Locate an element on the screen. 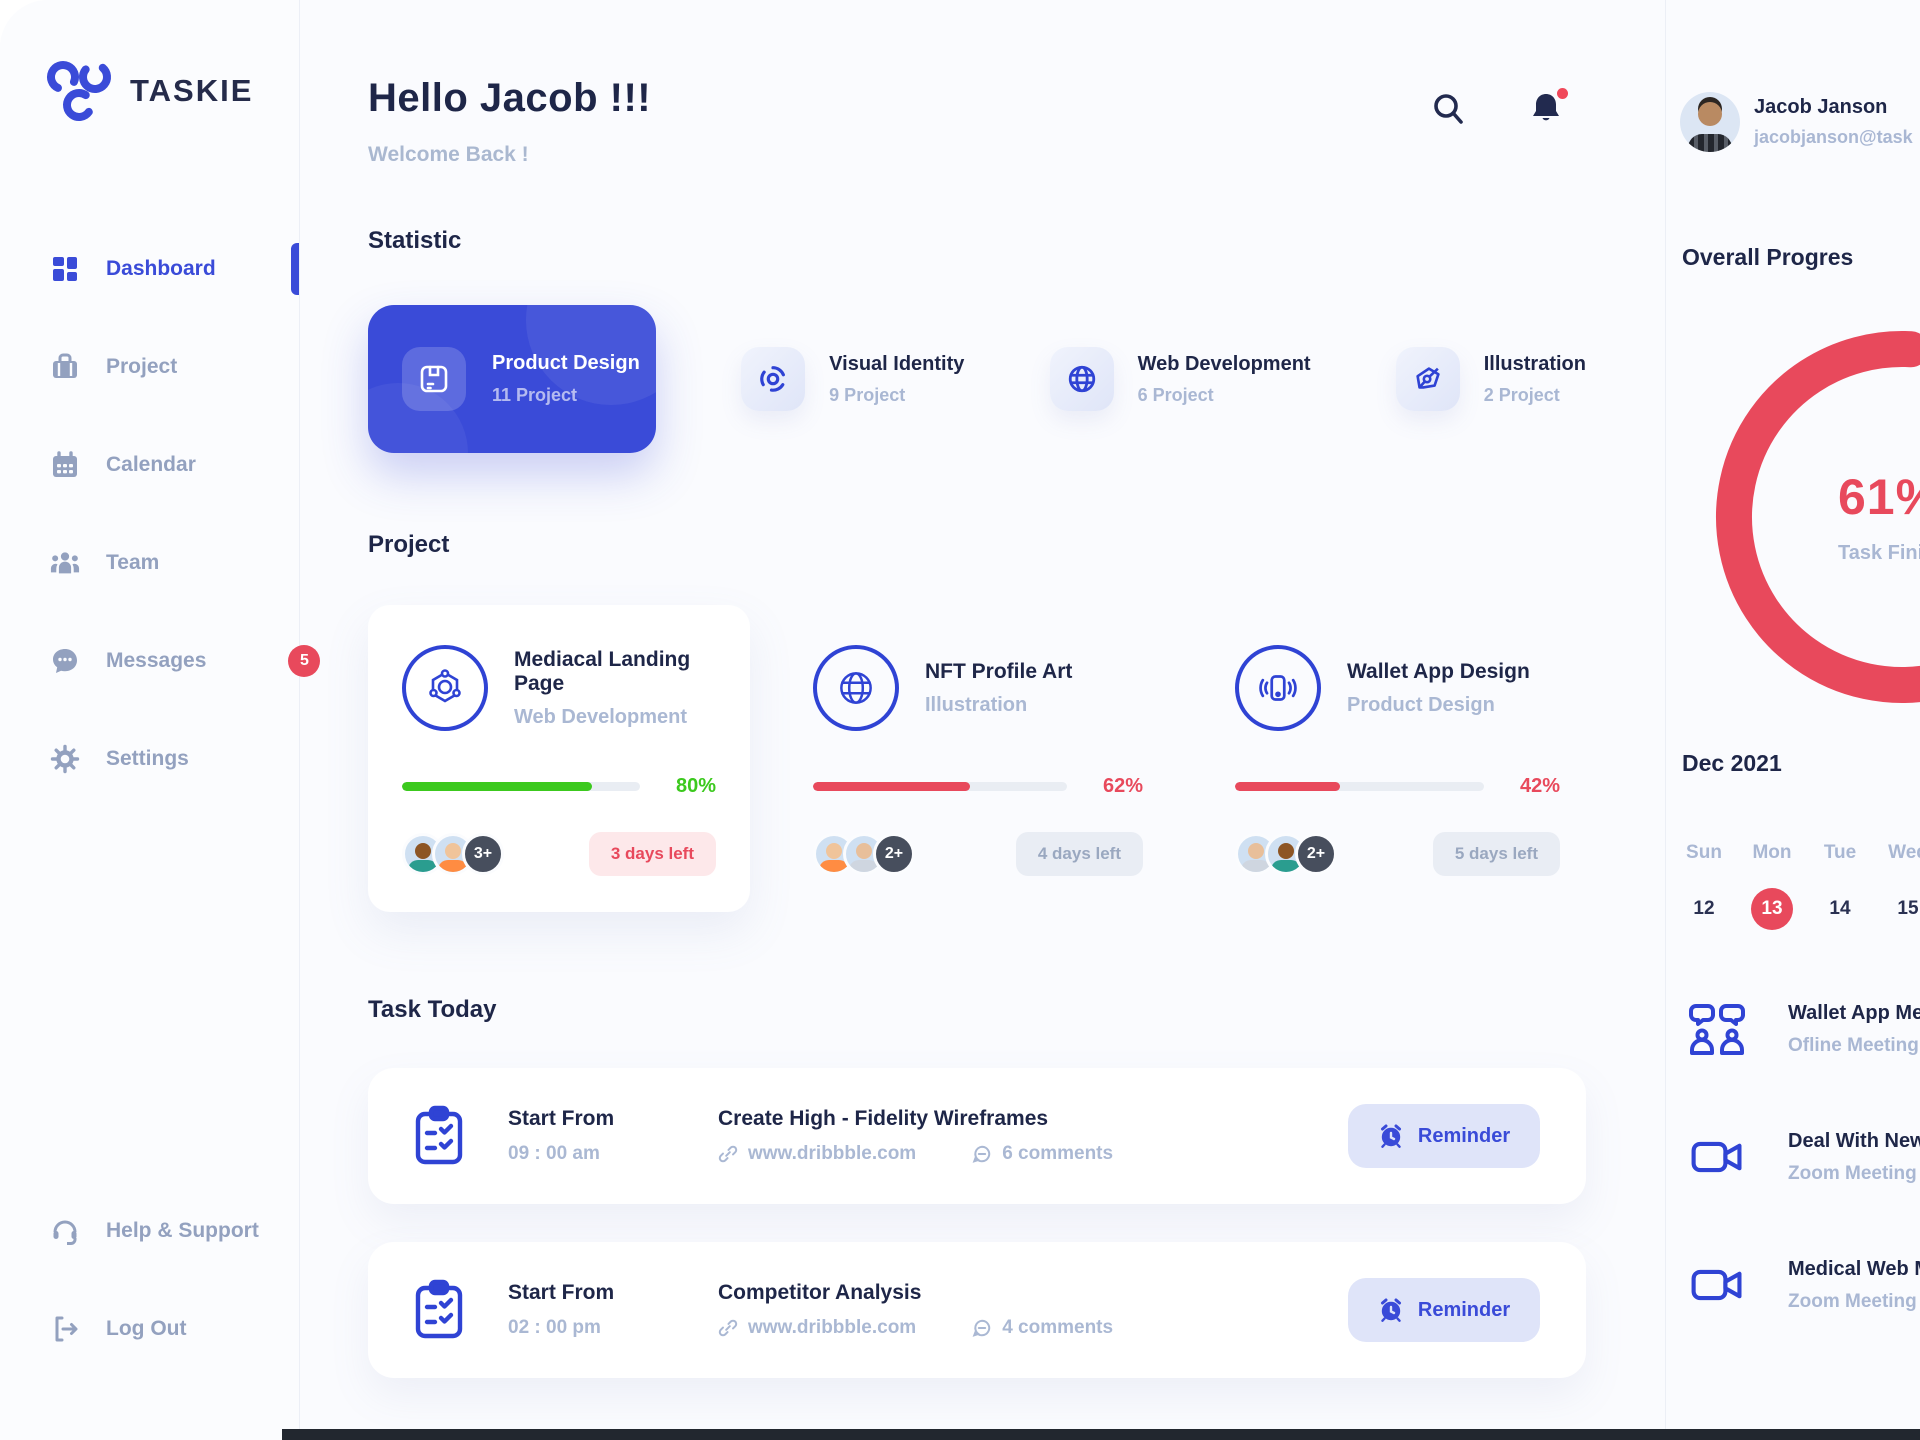 This screenshot has width=1920, height=1440. task-comments: 4 comments is located at coordinates (1042, 1328).